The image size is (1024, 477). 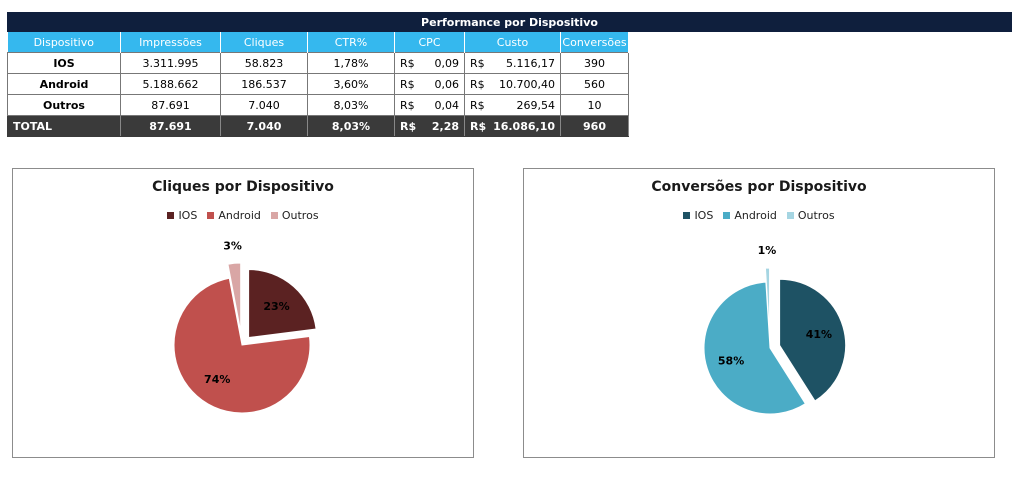 What do you see at coordinates (594, 63) in the screenshot?
I see `cell-conversions: 390` at bounding box center [594, 63].